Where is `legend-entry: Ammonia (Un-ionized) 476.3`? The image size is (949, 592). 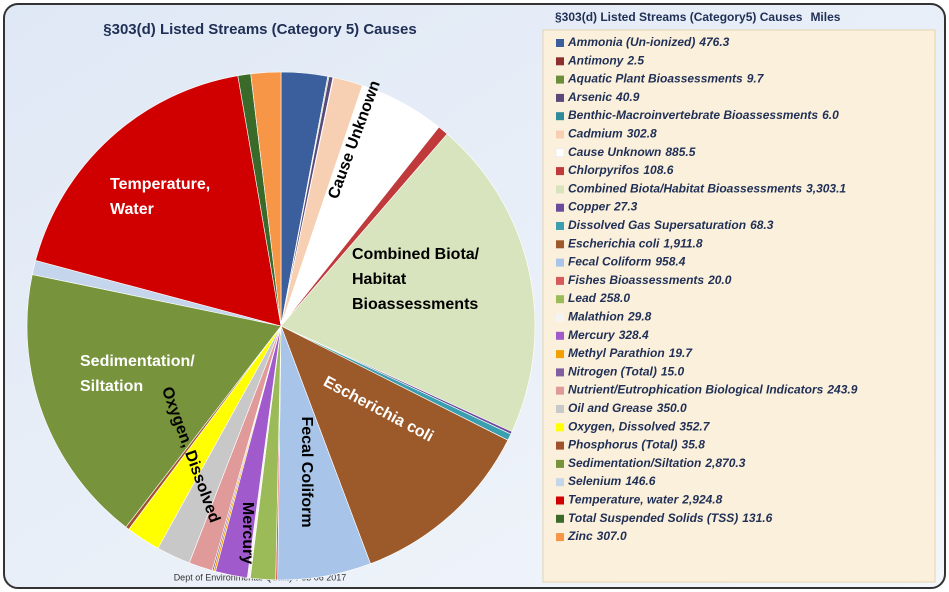 legend-entry: Ammonia (Un-ionized) 476.3 is located at coordinates (648, 42).